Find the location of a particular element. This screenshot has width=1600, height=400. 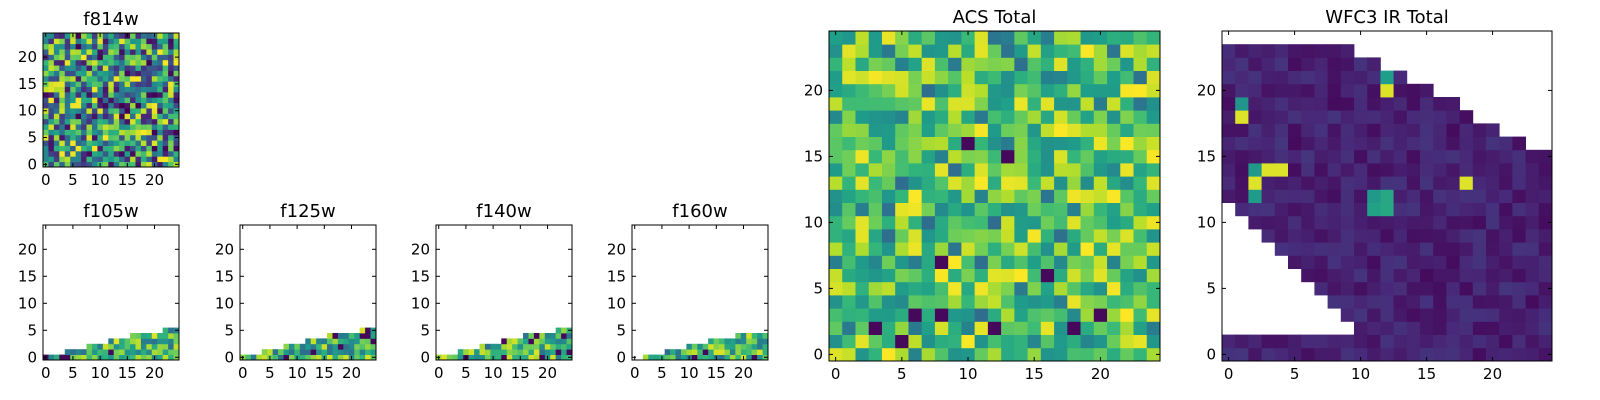

x-tick-label: 10 is located at coordinates (967, 374).